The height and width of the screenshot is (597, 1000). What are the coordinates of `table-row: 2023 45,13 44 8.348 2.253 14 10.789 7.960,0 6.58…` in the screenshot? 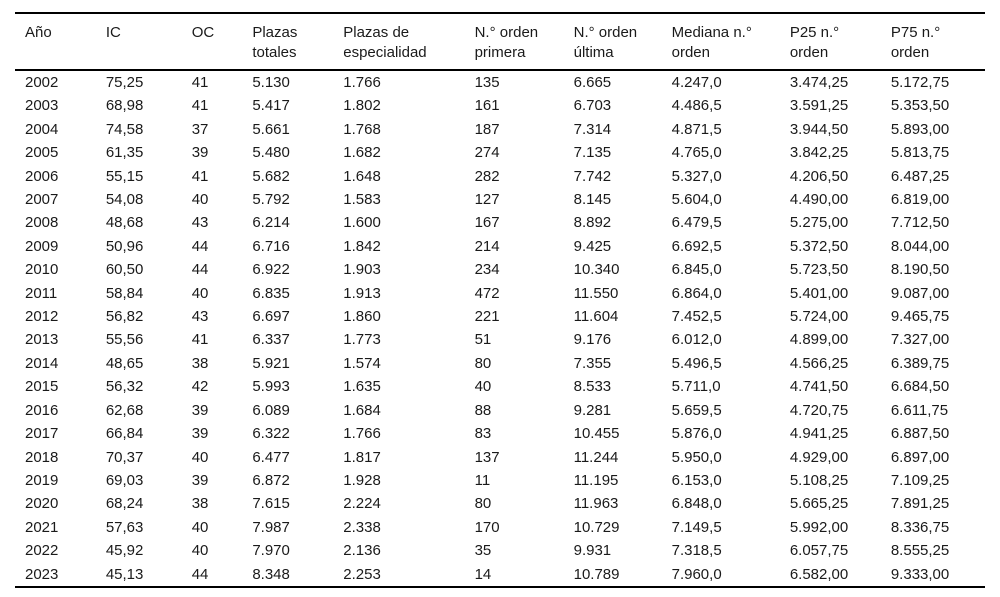 It's located at (500, 575).